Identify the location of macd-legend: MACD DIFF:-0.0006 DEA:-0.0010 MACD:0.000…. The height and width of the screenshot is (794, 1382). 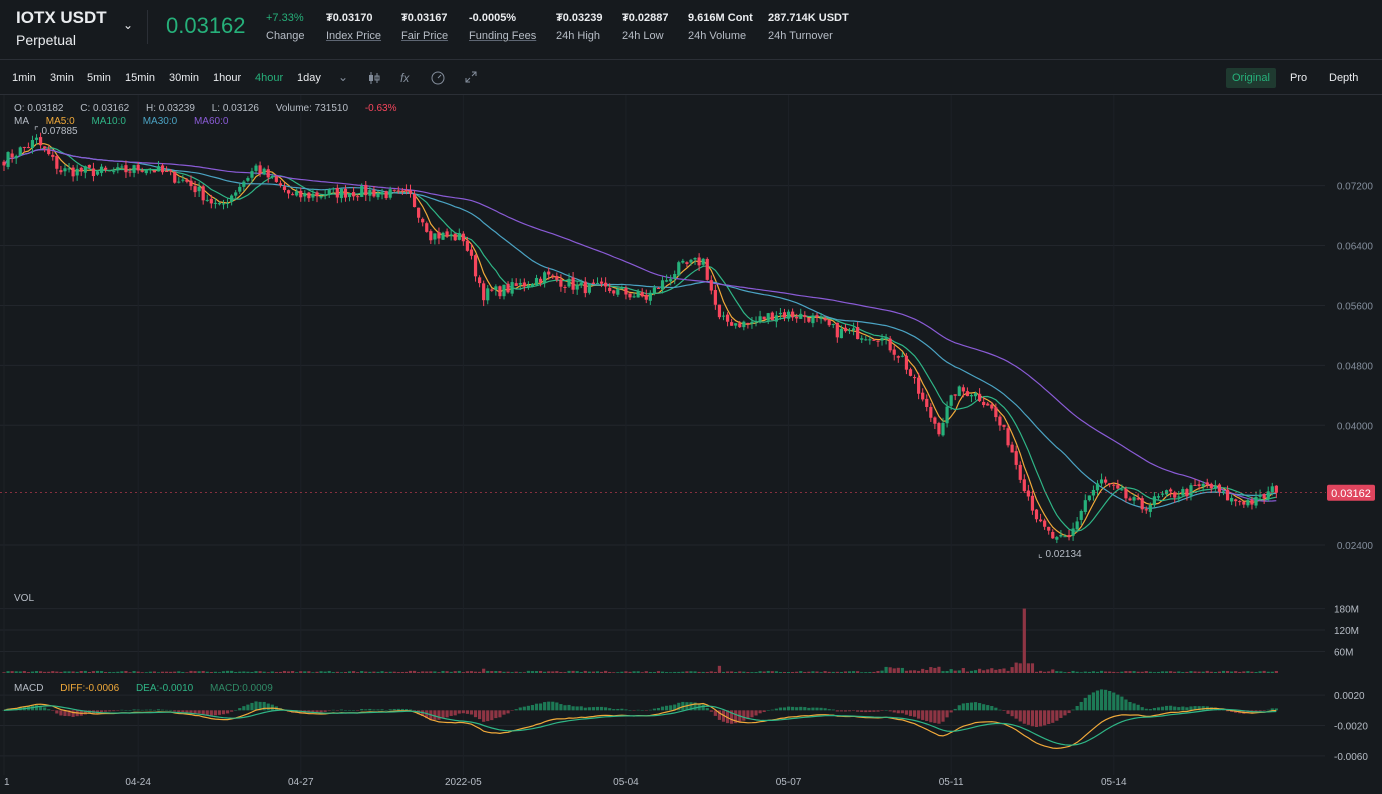
(150, 688).